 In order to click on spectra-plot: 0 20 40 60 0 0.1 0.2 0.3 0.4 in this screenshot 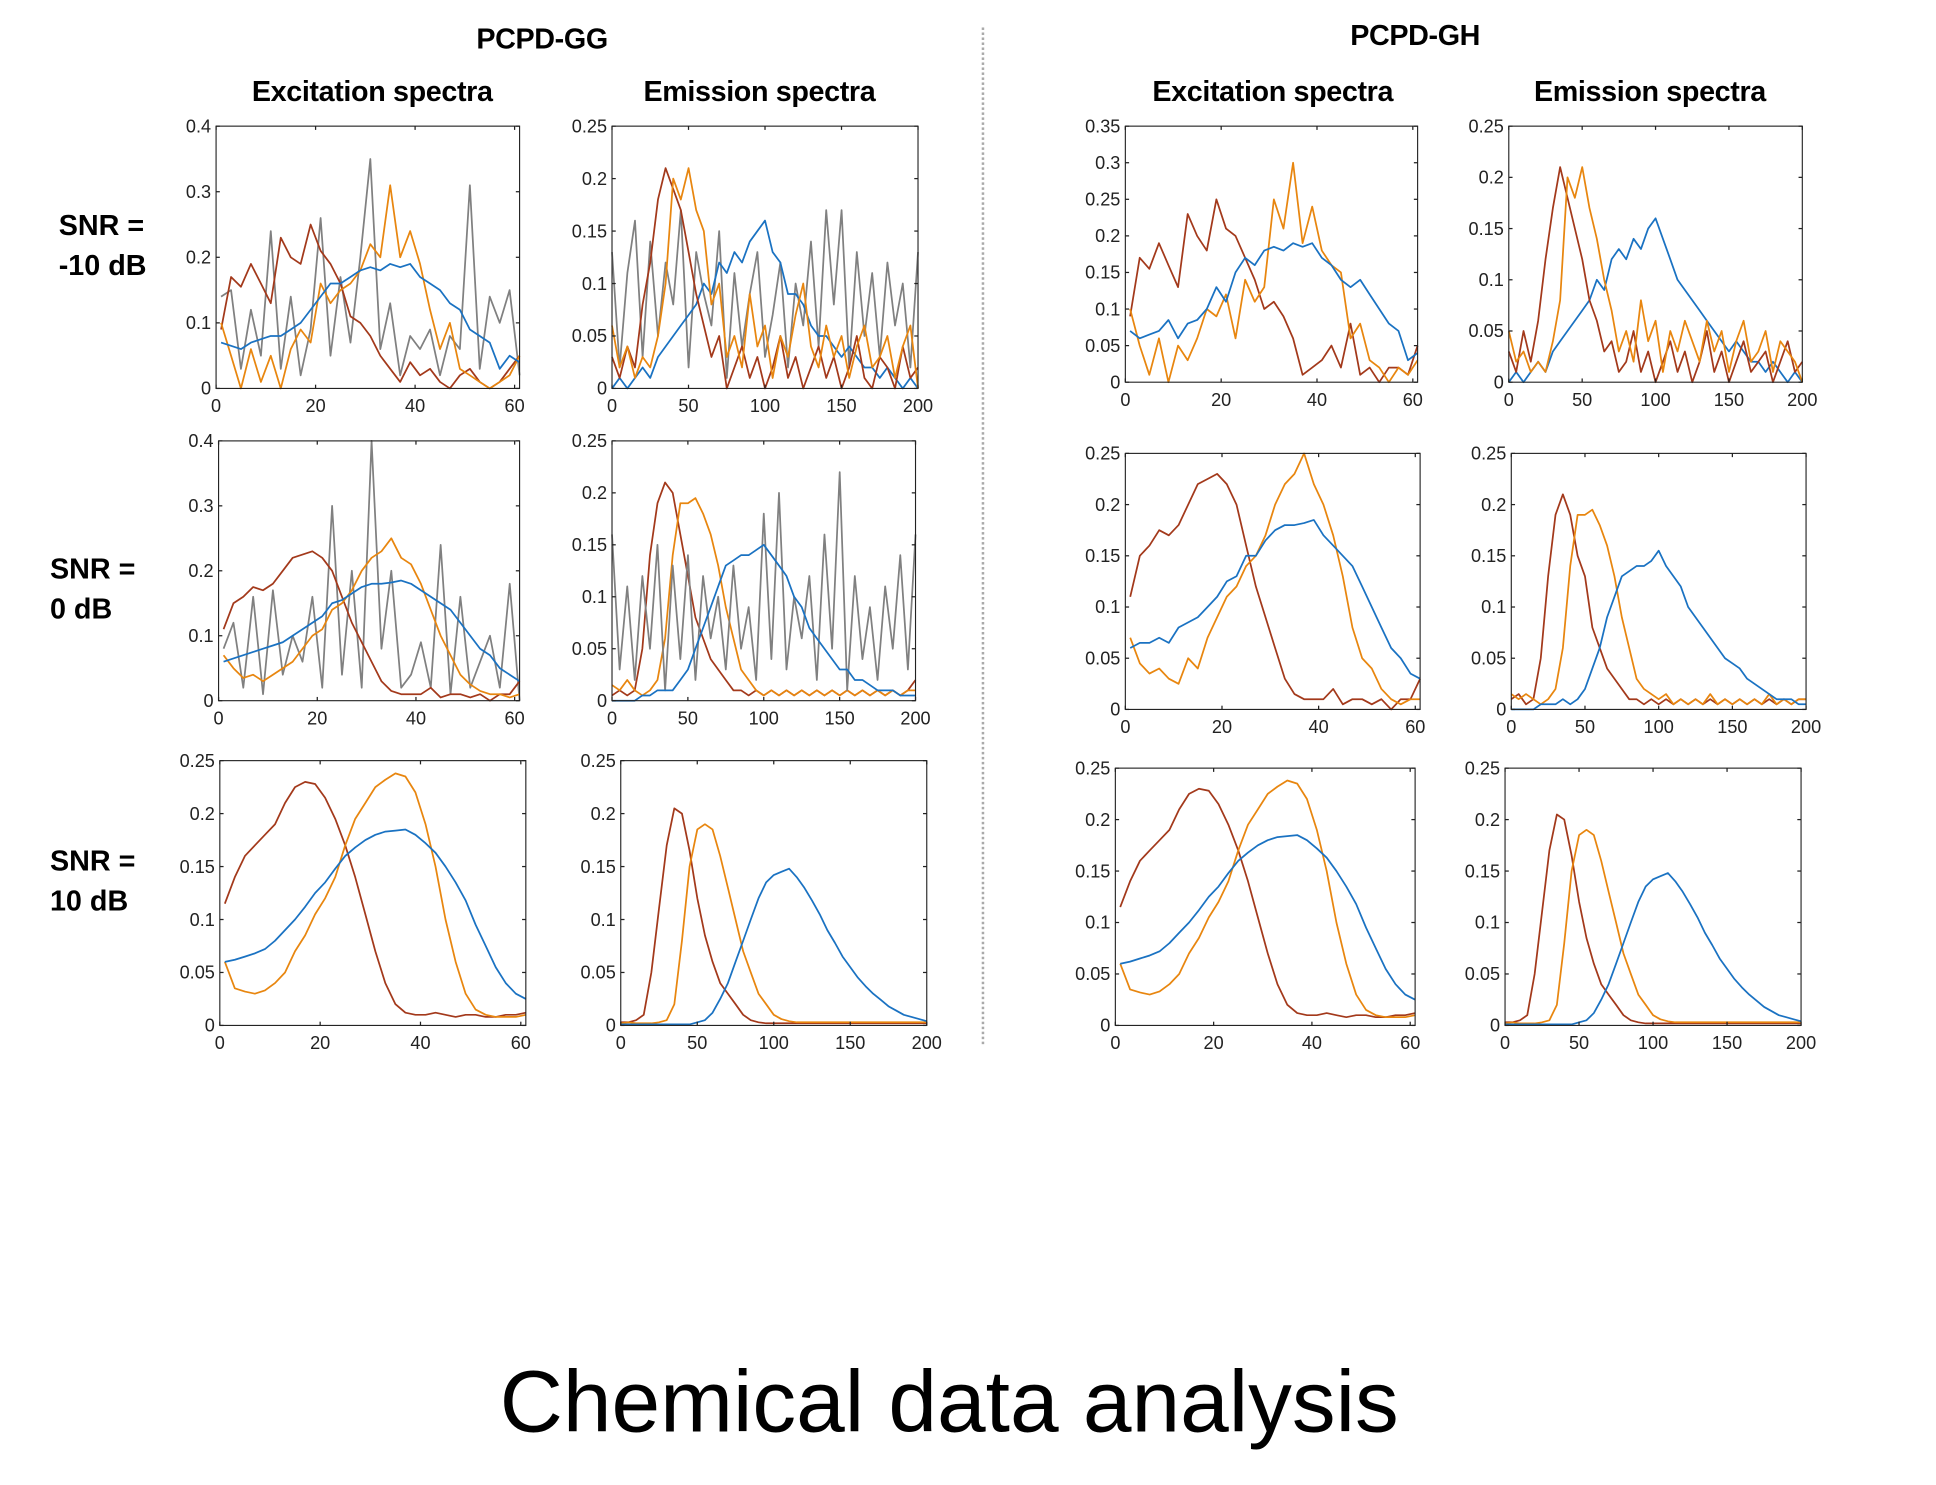, I will do `click(355, 266)`.